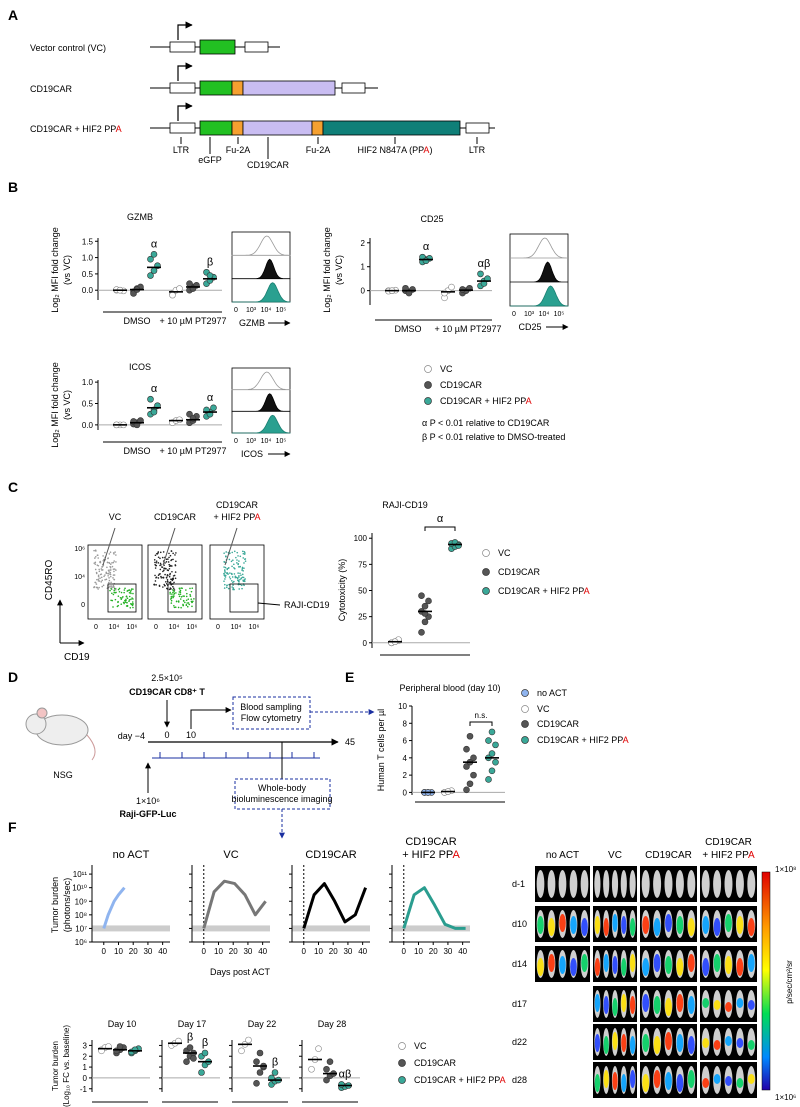 The width and height of the screenshot is (800, 1107). Describe the element at coordinates (237, 582) in the screenshot. I see `flow-frame` at that location.